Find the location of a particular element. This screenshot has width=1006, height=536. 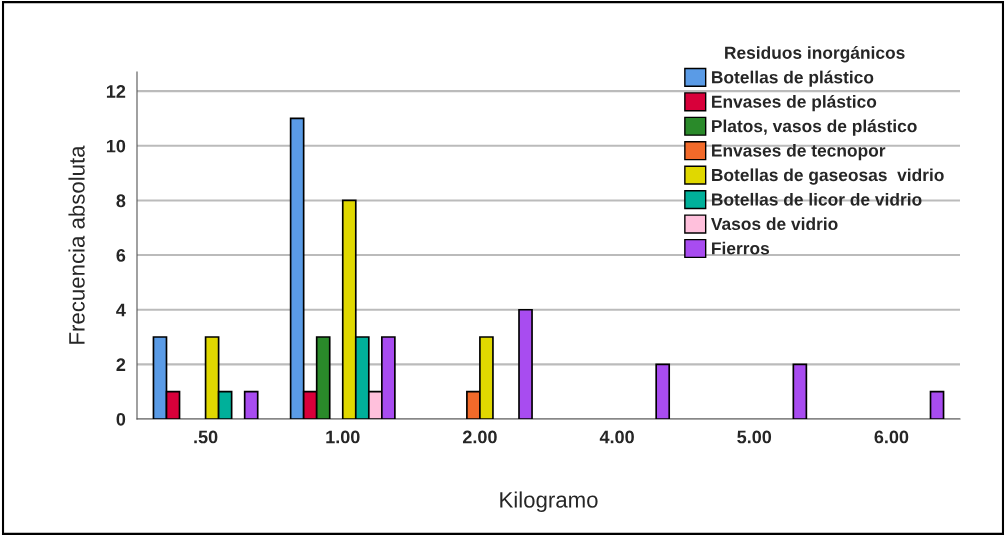

x-tick-label: .50 is located at coordinates (206, 437).